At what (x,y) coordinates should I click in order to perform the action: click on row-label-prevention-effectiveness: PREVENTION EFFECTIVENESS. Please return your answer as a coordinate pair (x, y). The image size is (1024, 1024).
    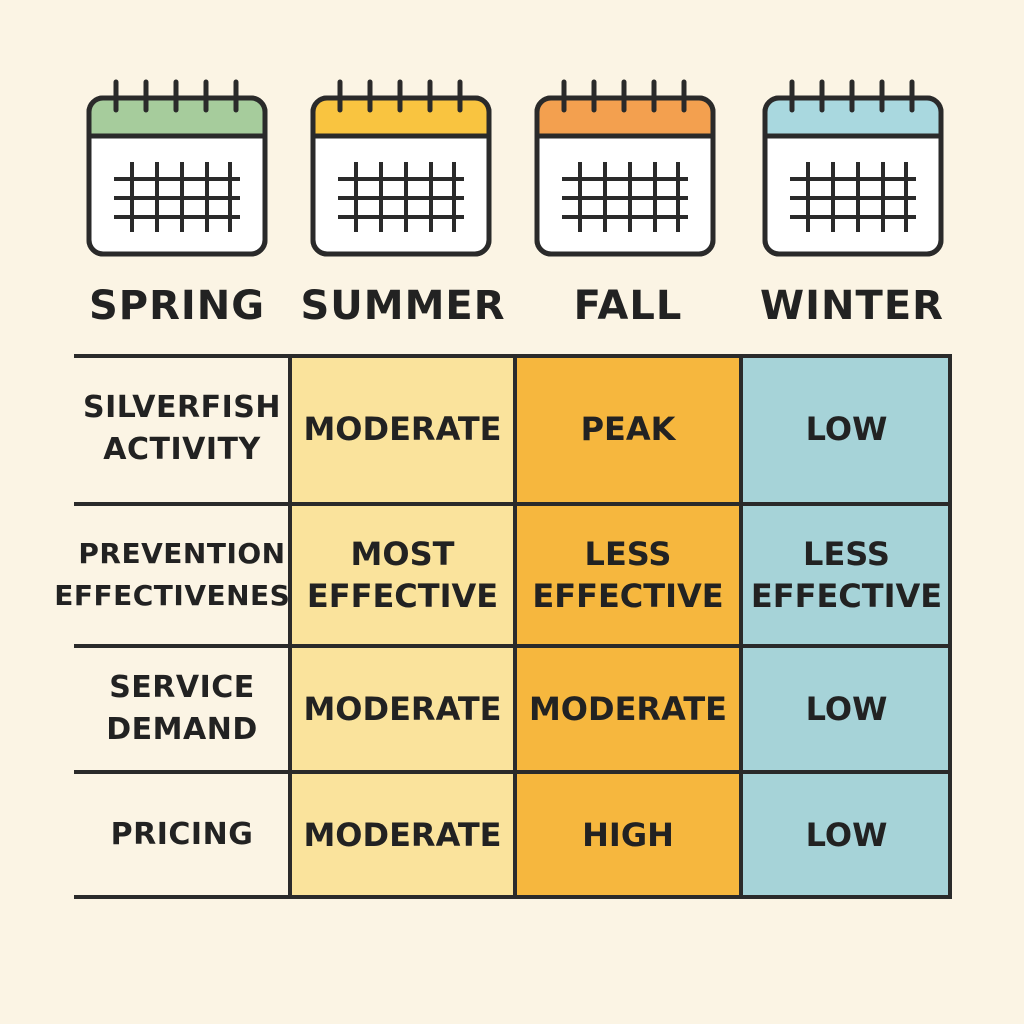
    Looking at the image, I should click on (182, 574).